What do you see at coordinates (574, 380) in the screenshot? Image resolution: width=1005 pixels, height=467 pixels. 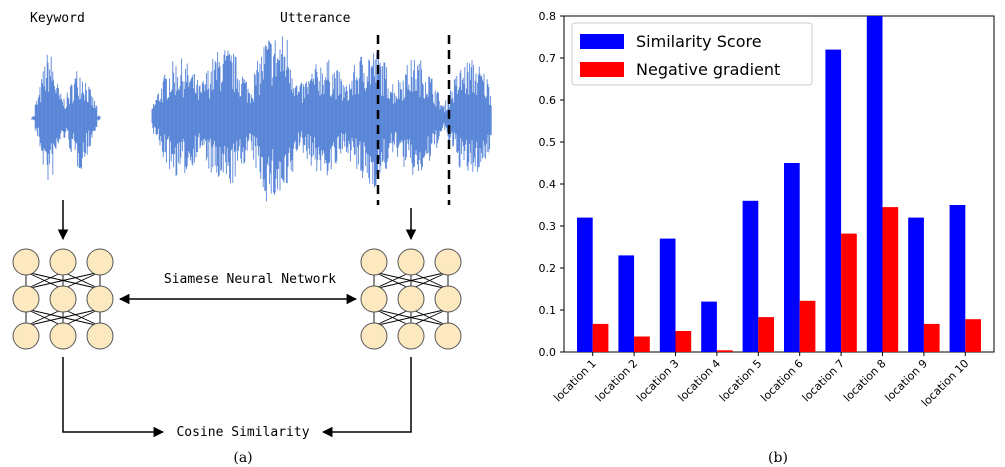 I see `x-tick-label: location 1` at bounding box center [574, 380].